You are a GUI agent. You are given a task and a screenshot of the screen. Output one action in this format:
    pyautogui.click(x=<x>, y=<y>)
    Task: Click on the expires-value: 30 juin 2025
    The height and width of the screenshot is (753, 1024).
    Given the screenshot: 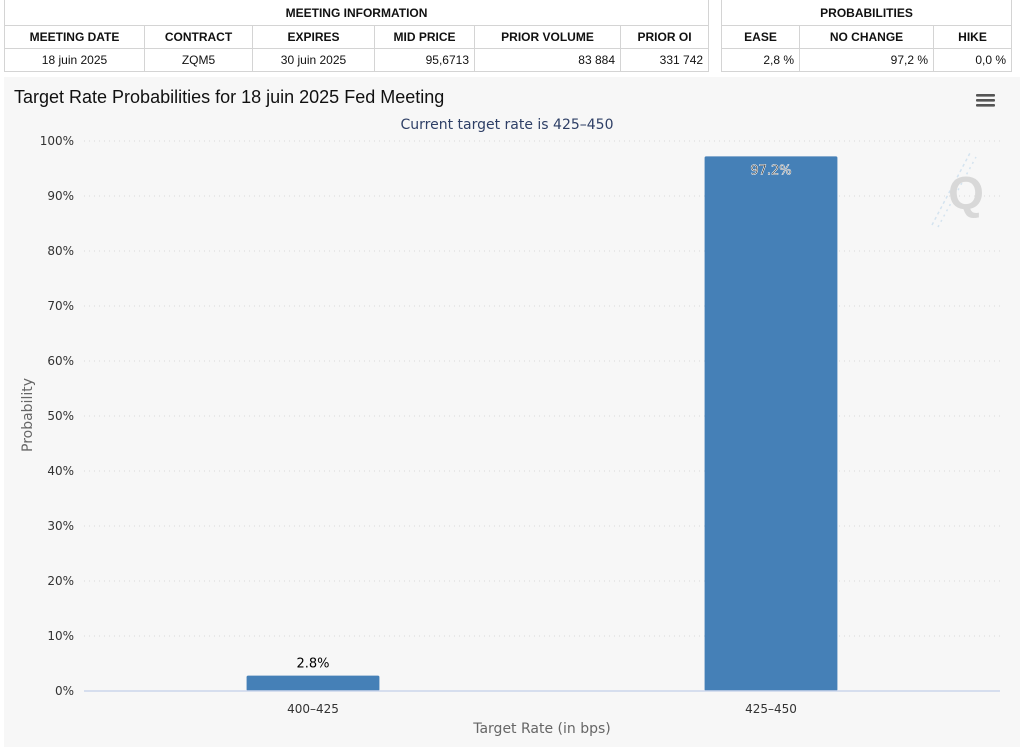 What is the action you would take?
    pyautogui.click(x=313, y=60)
    